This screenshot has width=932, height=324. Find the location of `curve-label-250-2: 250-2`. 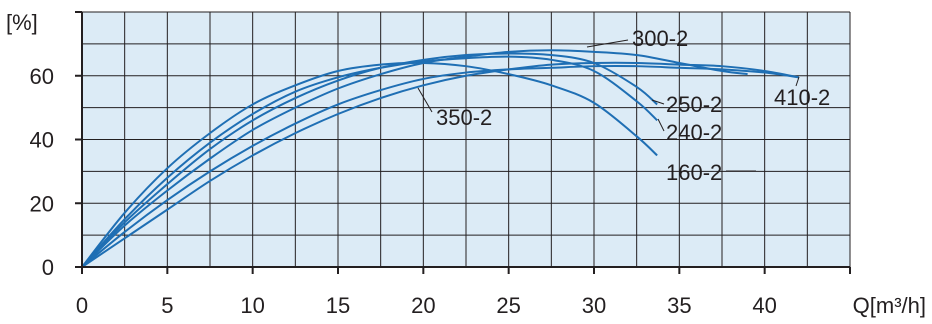

curve-label-250-2: 250-2 is located at coordinates (694, 104).